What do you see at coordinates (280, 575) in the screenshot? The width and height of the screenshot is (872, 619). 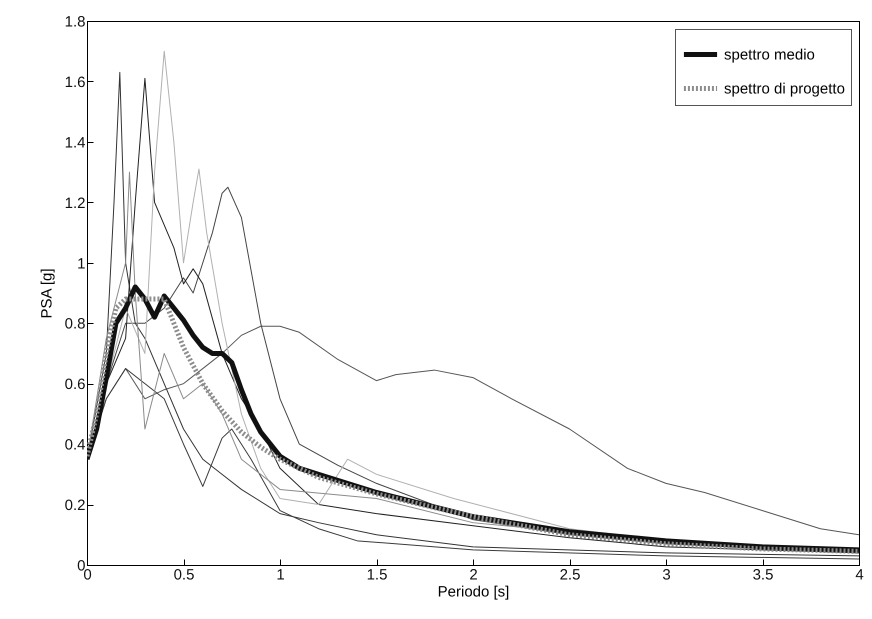 I see `x-tick-label: 1` at bounding box center [280, 575].